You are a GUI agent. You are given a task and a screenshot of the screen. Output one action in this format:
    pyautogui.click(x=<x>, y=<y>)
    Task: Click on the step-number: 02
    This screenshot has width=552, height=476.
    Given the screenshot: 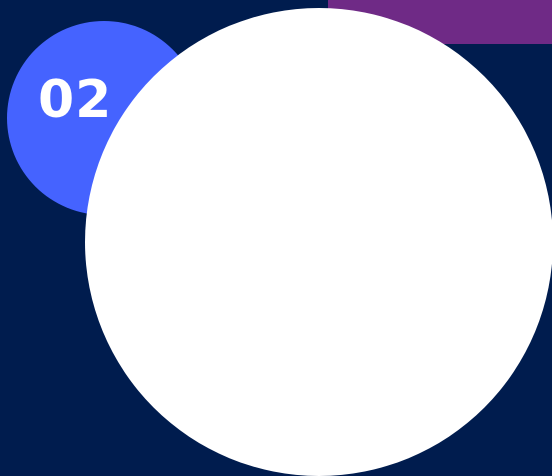 What is the action you would take?
    pyautogui.click(x=75, y=100)
    